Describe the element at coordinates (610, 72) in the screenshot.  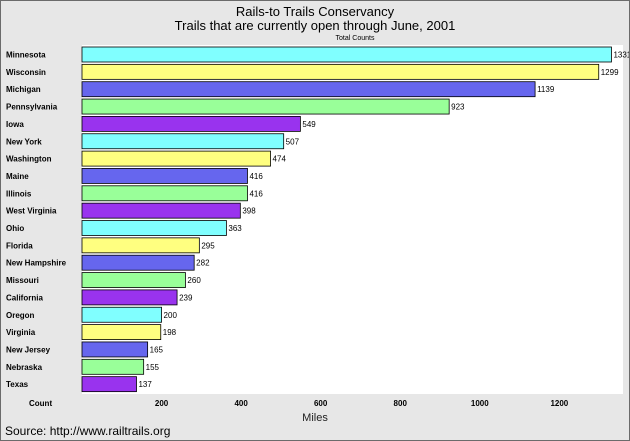
I see `bar-value-label: 1299` at that location.